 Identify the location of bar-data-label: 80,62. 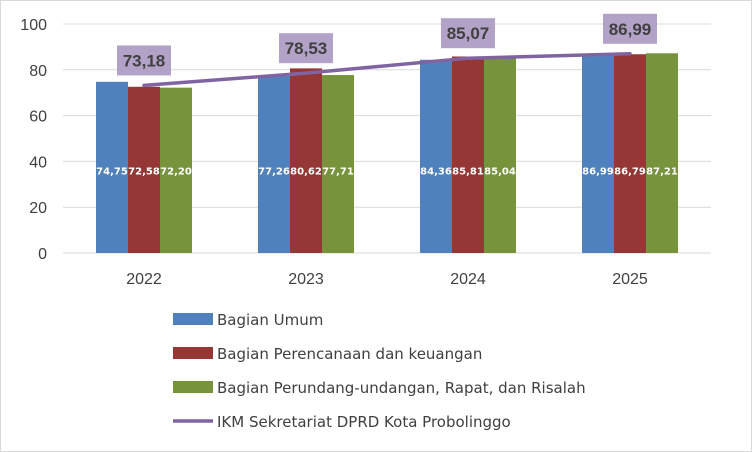
(306, 171).